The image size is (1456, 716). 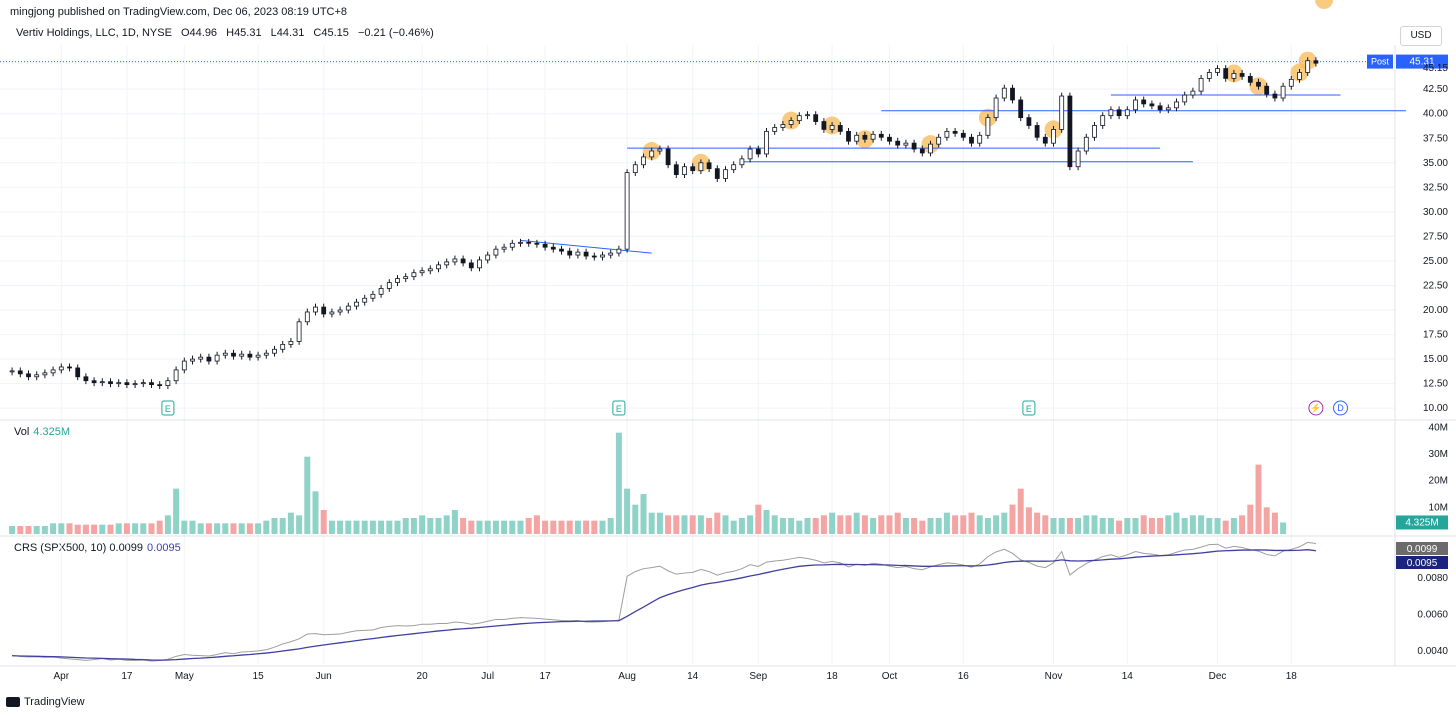 I want to click on volume-tag, so click(x=1422, y=522).